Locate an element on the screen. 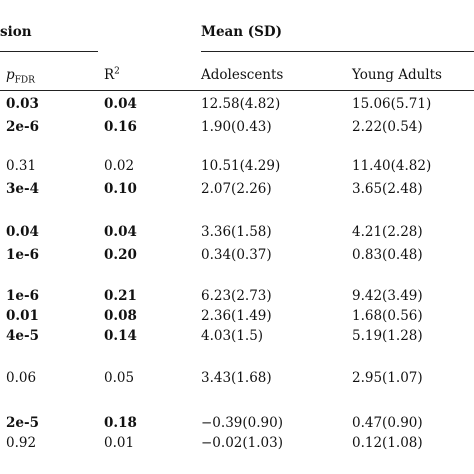 The image size is (474, 474). young-adults-column-header: Young Adults is located at coordinates (397, 75).